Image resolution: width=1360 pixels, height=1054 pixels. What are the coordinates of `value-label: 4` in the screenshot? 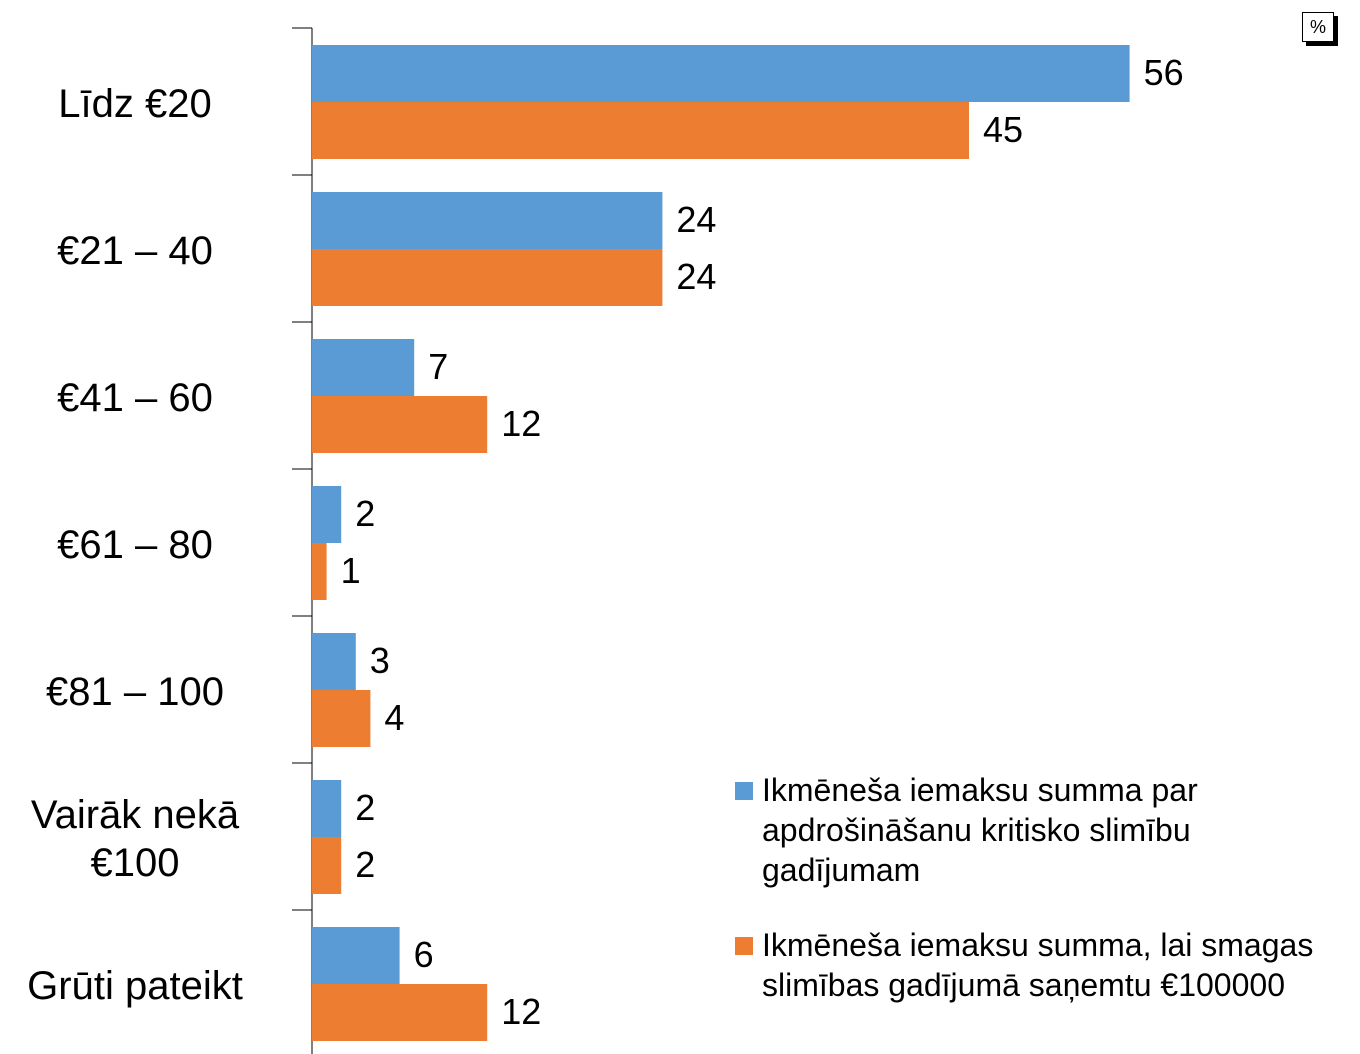 It's located at (394, 717).